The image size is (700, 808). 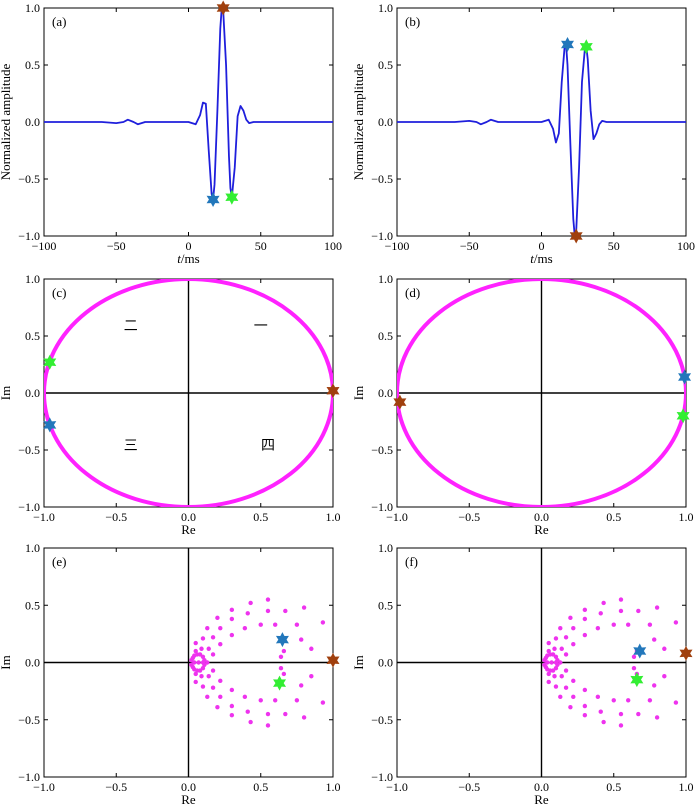 I want to click on x-tick-label: 100, so click(x=333, y=246).